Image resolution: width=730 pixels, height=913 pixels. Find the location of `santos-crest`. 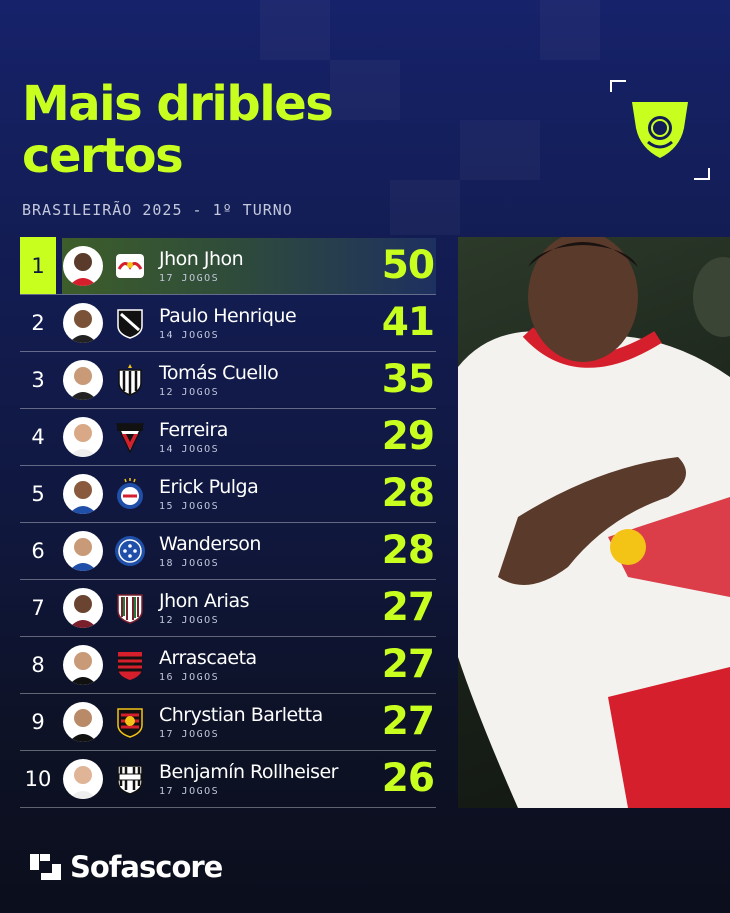

santos-crest is located at coordinates (130, 779).